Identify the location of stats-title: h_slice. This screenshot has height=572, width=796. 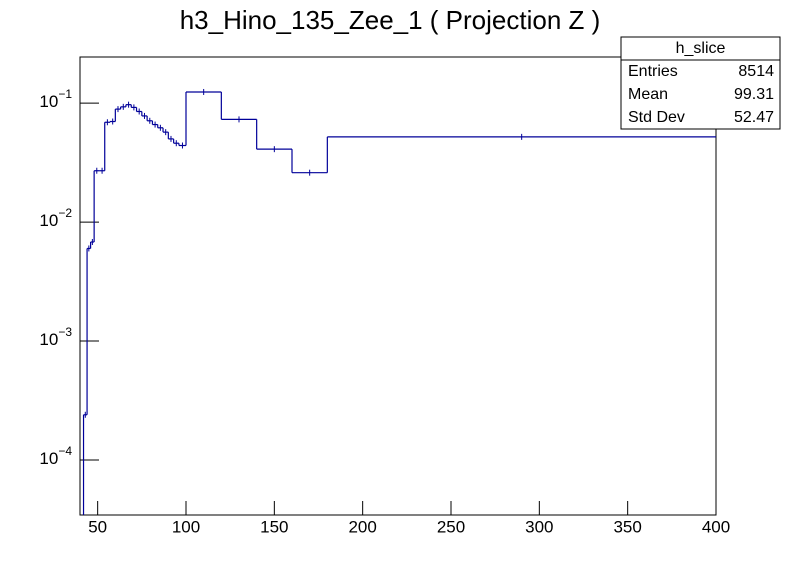
(701, 48).